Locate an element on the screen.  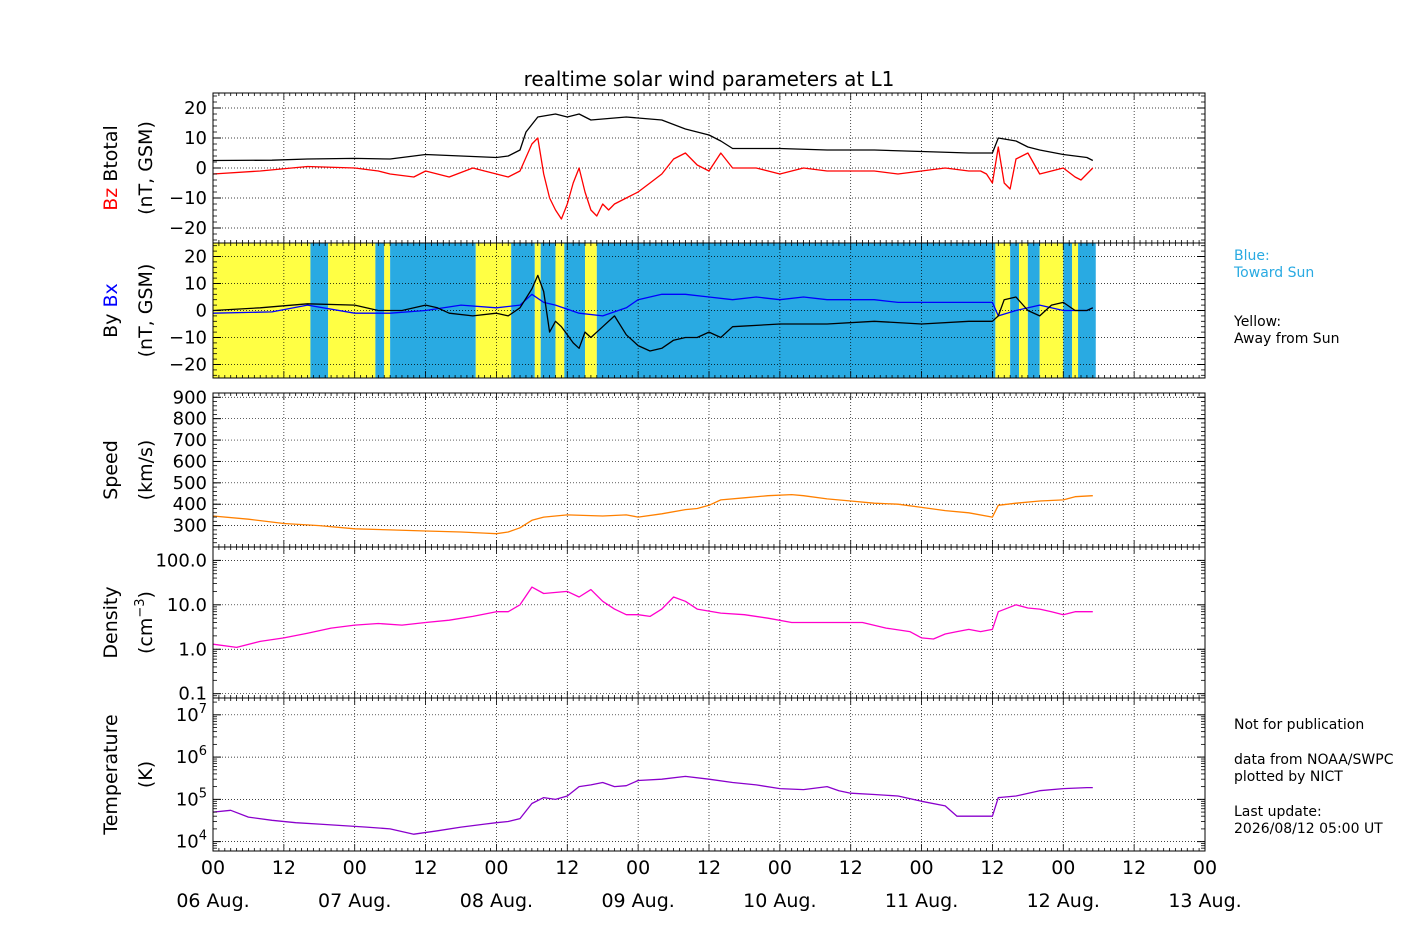
y-tick-label: 600 is located at coordinates (190, 461).